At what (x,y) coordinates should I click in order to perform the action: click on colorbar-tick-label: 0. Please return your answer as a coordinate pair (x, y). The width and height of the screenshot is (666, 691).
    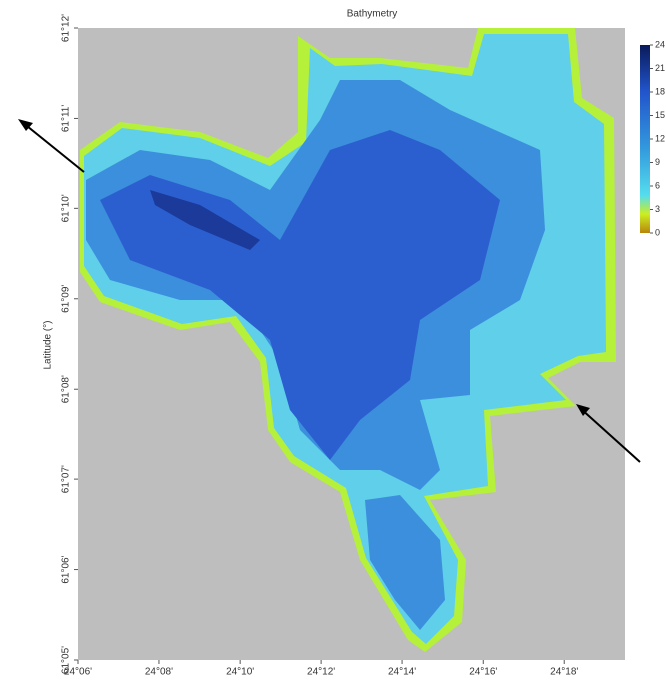
    Looking at the image, I should click on (657, 232).